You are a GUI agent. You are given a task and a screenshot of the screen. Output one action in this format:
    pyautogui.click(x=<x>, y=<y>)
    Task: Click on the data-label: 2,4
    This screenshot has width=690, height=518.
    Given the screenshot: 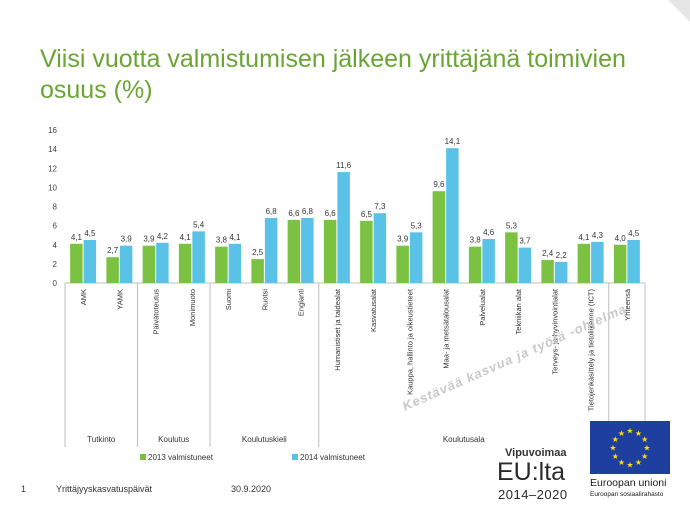 What is the action you would take?
    pyautogui.click(x=548, y=253)
    